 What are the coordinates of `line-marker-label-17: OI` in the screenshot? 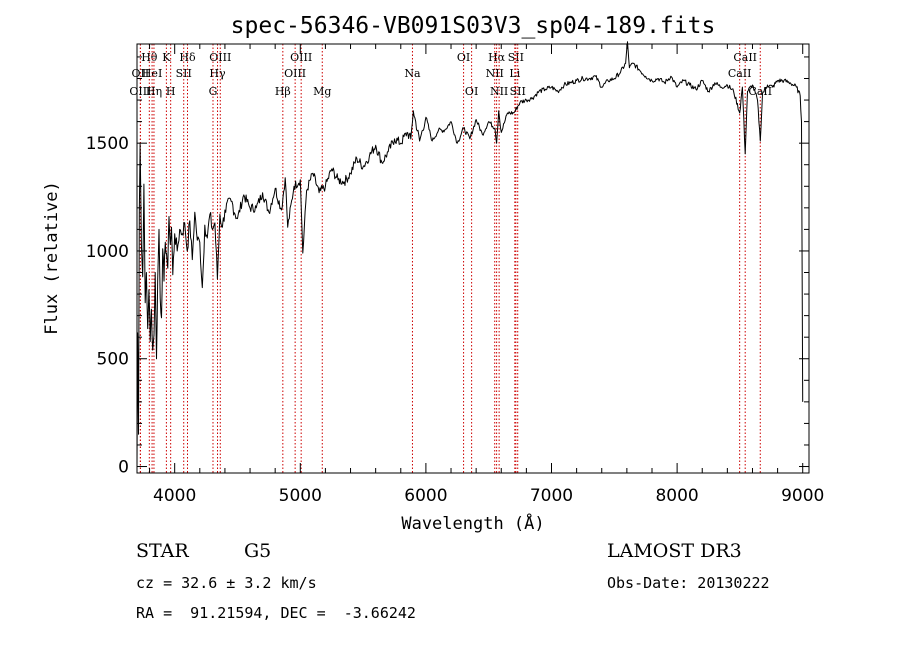 It's located at (463, 57).